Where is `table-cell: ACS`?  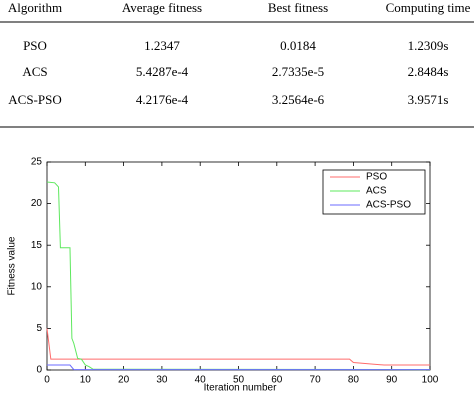
table-cell: ACS is located at coordinates (34, 71).